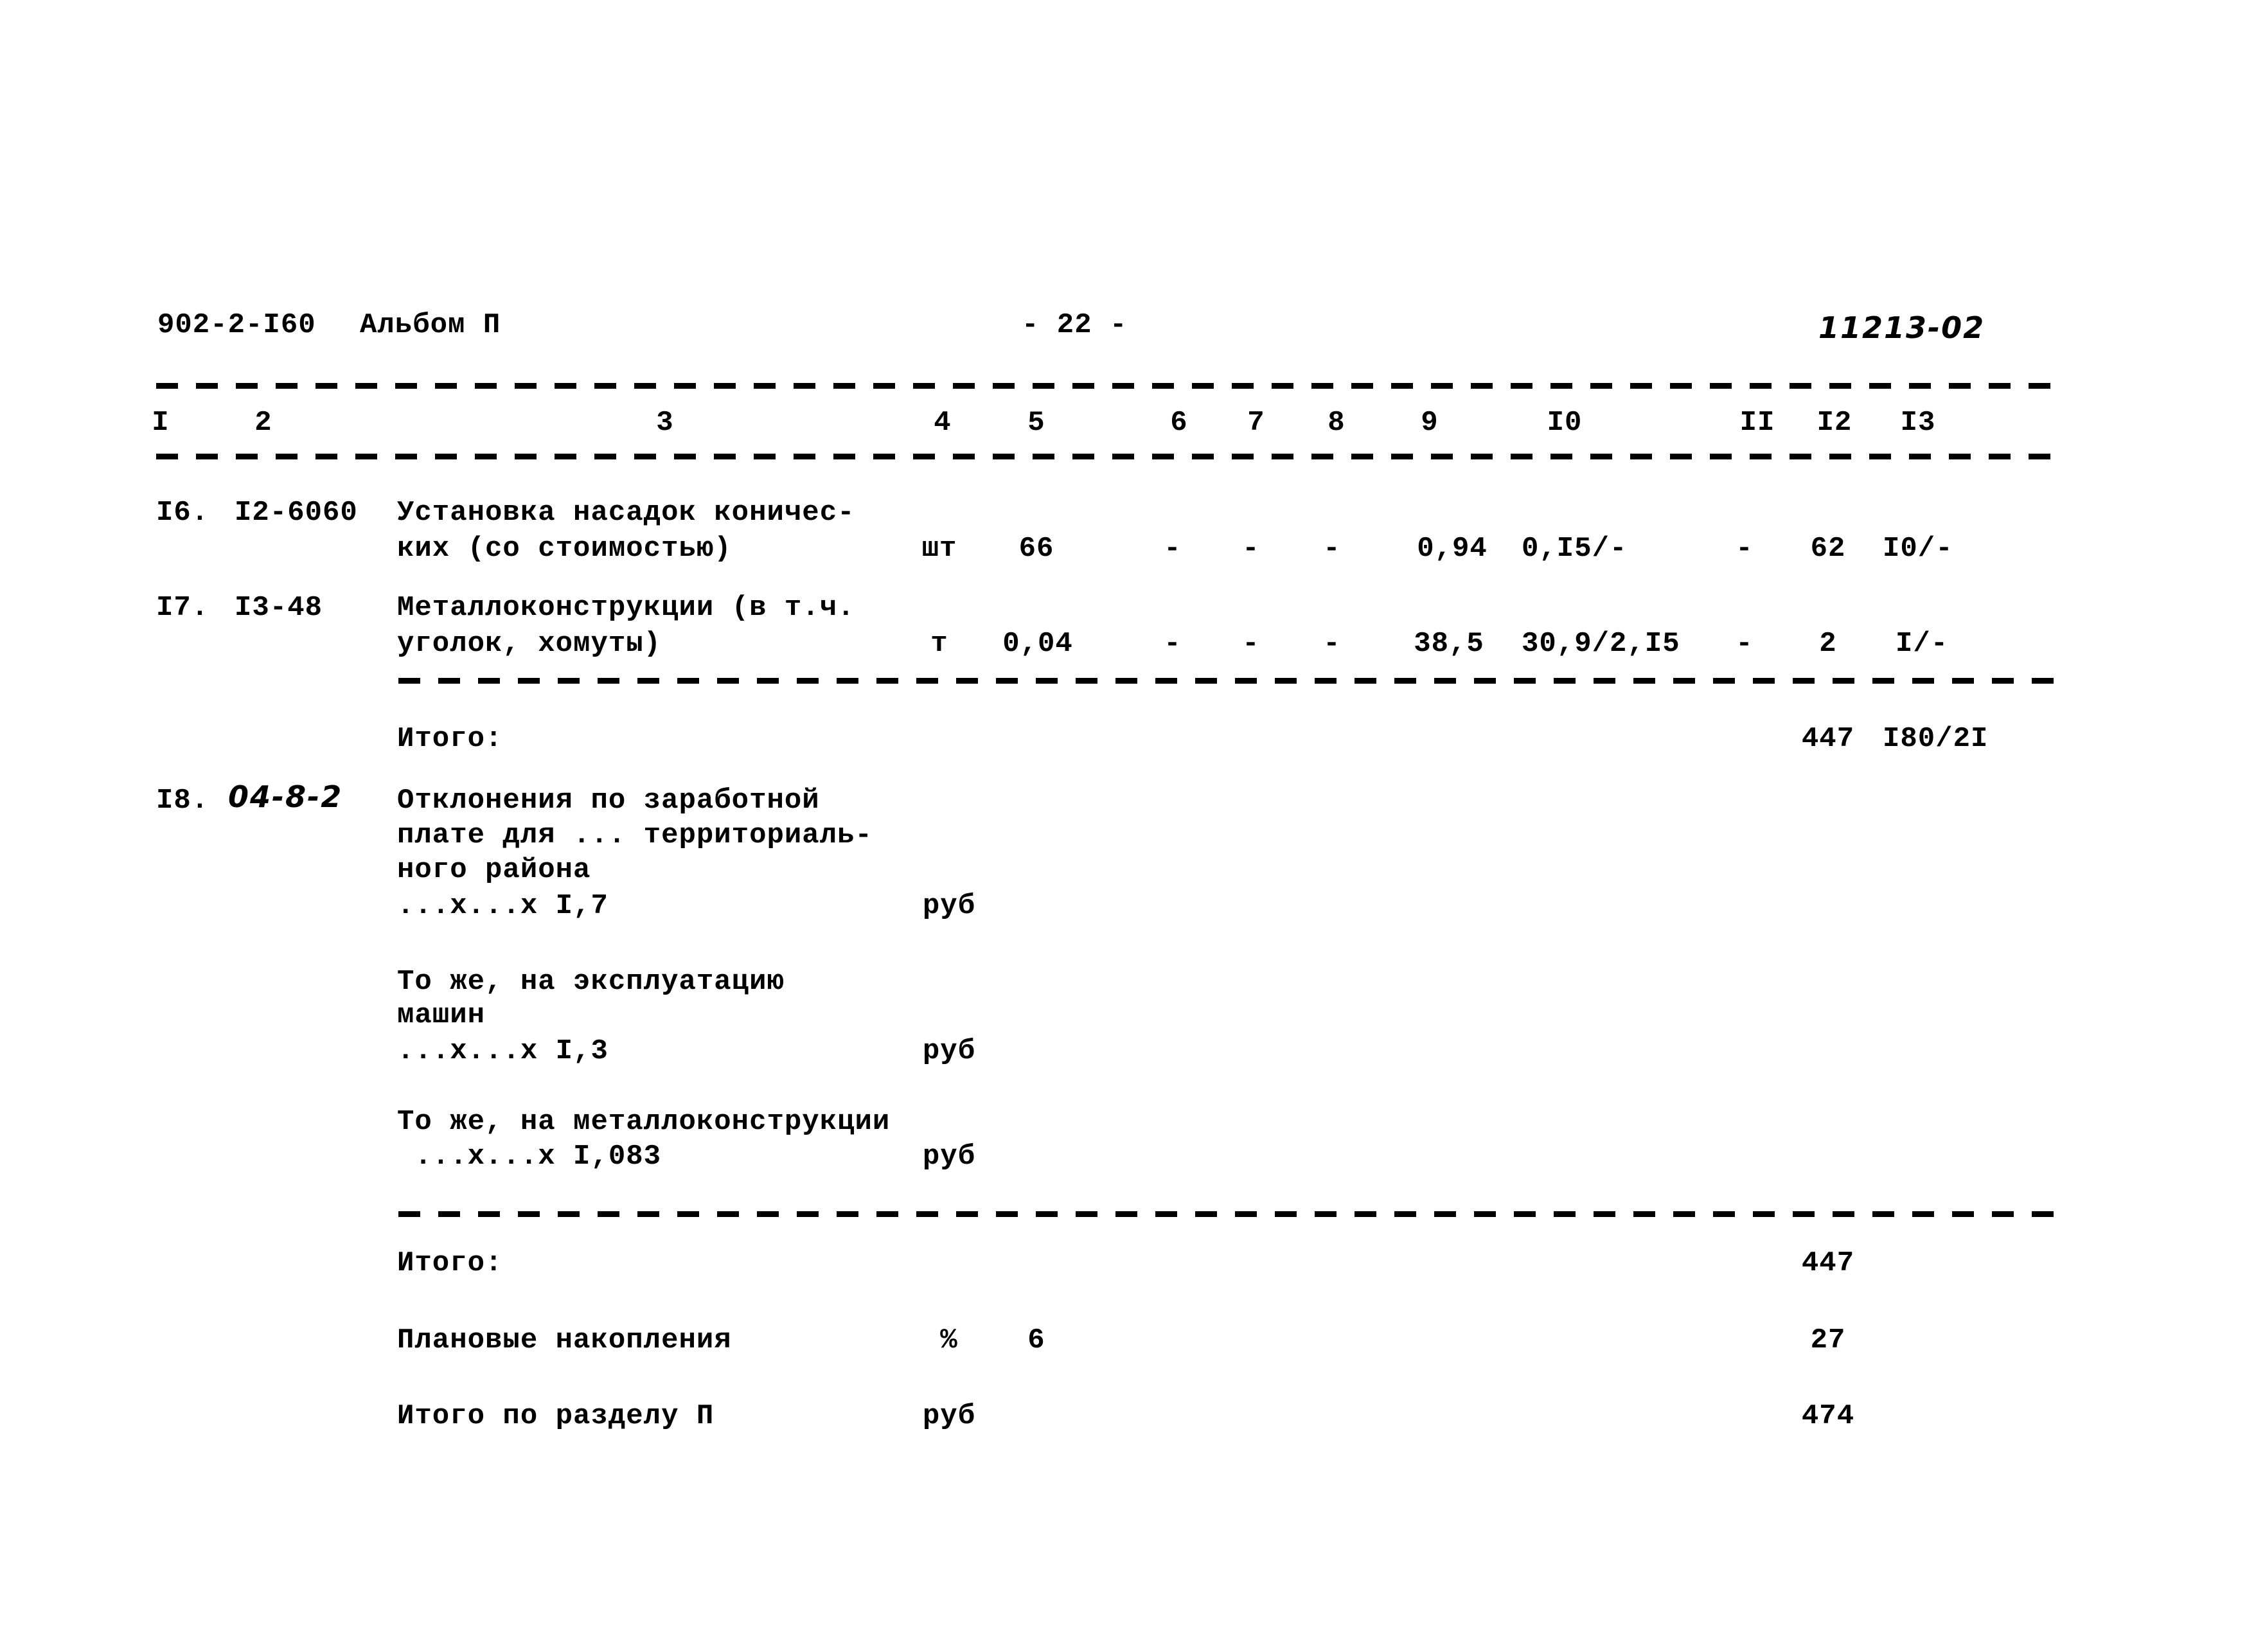 The width and height of the screenshot is (2265, 1652). What do you see at coordinates (1828, 739) in the screenshot?
I see `subtotal-col12: 447` at bounding box center [1828, 739].